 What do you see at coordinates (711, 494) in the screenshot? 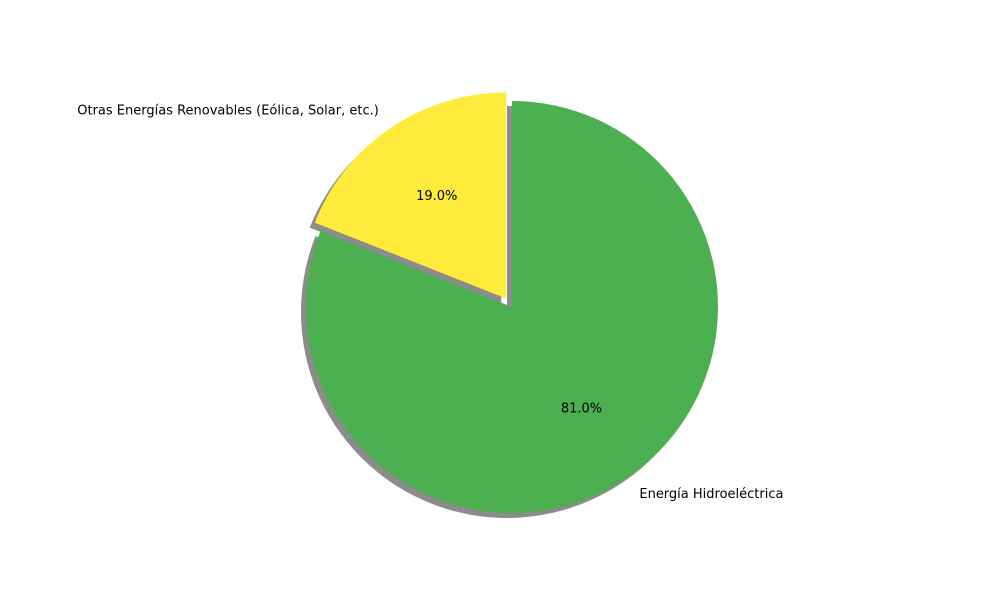
I see `slice-label-energia-hidroelectrica: Energía Hidroeléctrica` at bounding box center [711, 494].